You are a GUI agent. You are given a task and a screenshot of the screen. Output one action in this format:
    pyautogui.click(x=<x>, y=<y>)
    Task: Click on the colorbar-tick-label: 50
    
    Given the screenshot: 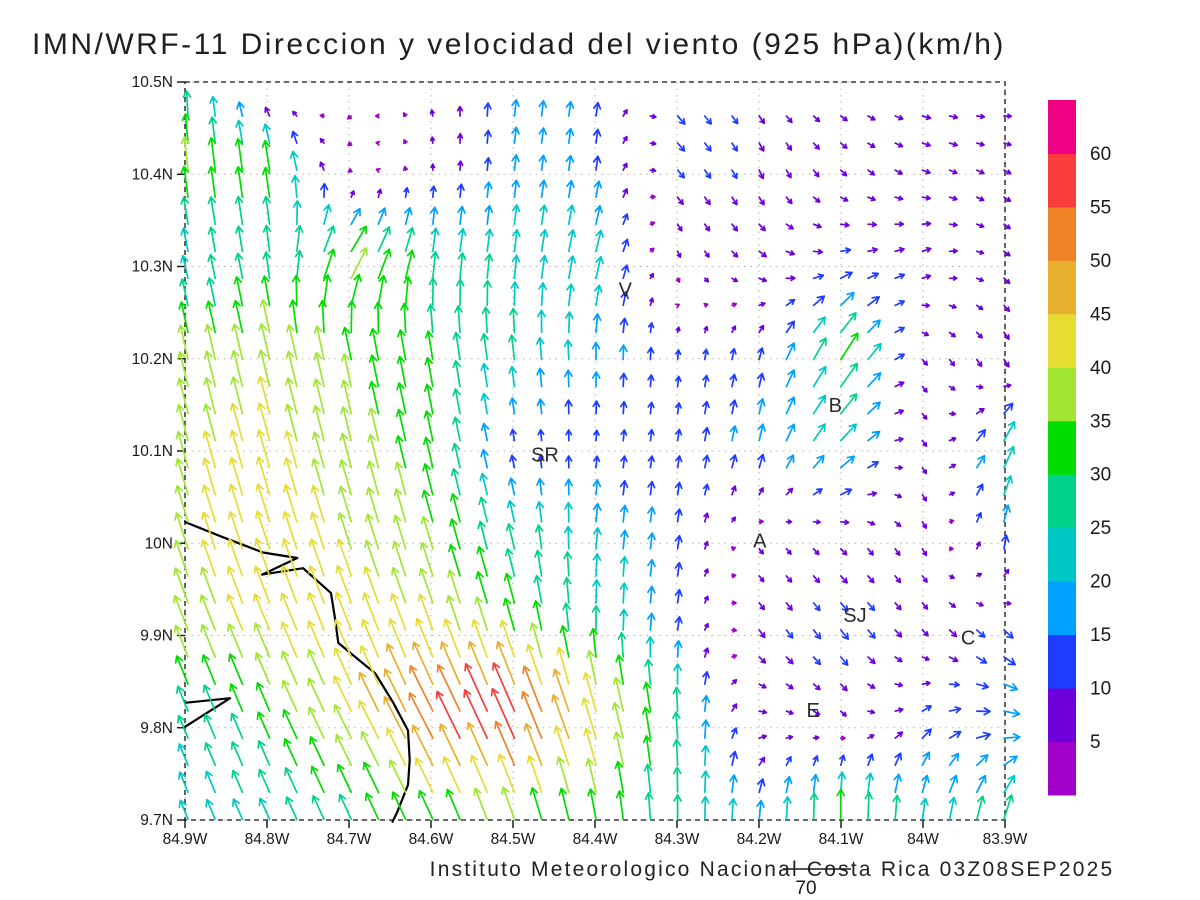 What is the action you would take?
    pyautogui.click(x=1100, y=261)
    